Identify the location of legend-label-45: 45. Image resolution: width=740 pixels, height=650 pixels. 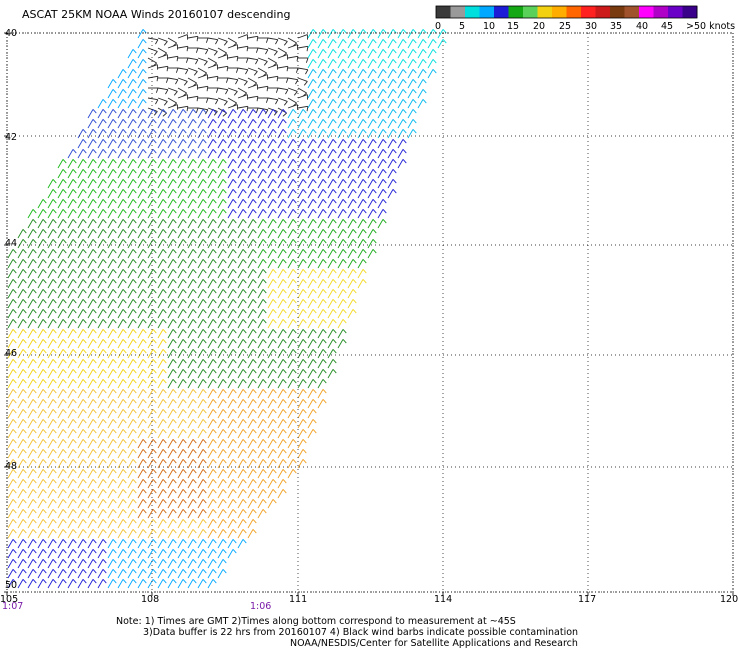
(667, 26).